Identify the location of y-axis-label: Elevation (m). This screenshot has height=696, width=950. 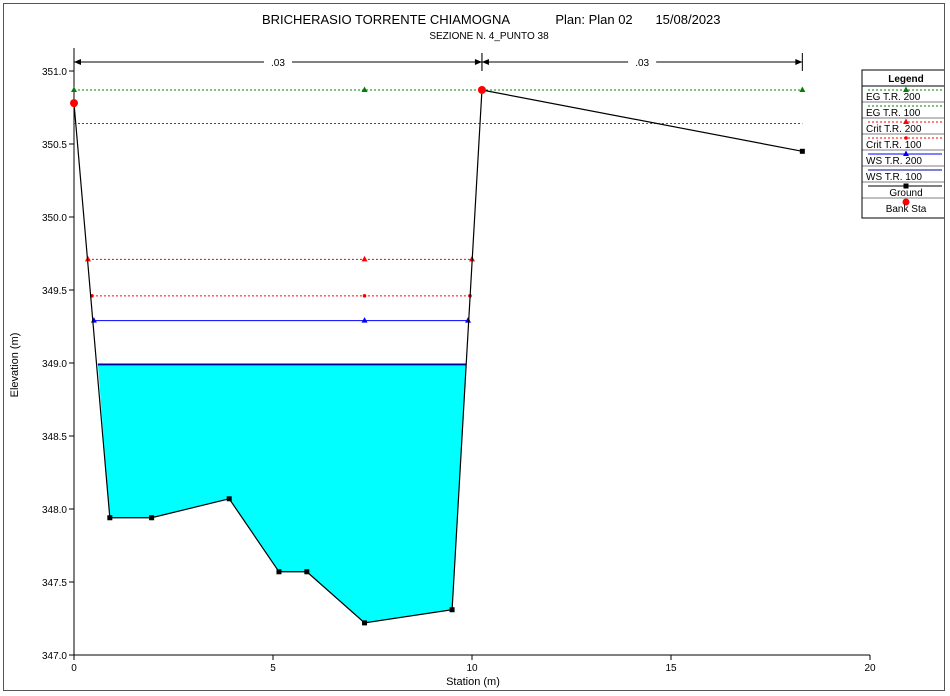
(15, 365).